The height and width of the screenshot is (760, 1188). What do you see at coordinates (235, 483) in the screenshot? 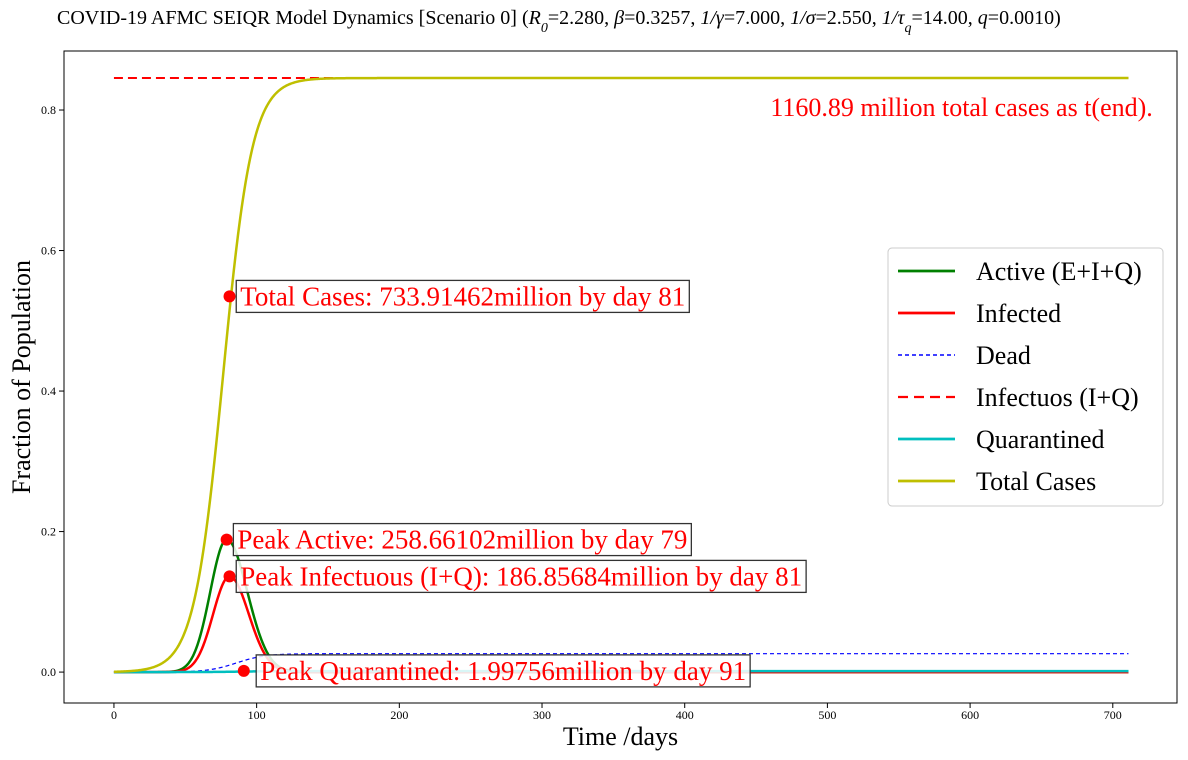
I see `marker-layer` at bounding box center [235, 483].